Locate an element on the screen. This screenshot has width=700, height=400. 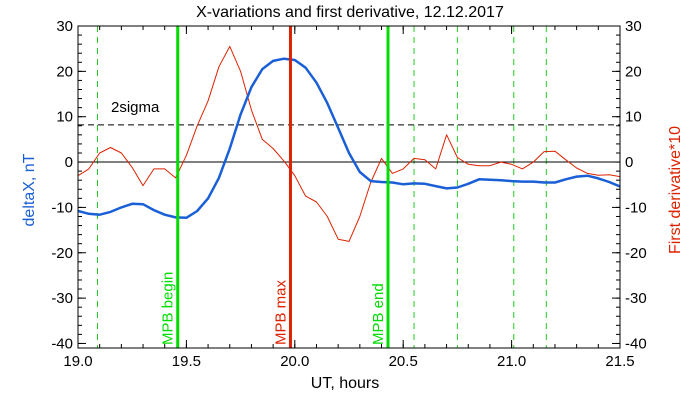
threshold-label: 2sigma is located at coordinates (135, 107).